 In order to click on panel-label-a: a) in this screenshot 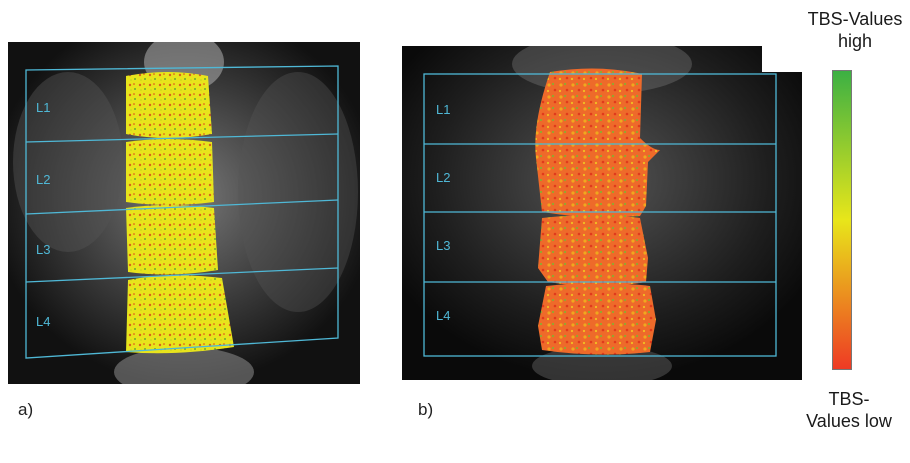, I will do `click(26, 409)`.